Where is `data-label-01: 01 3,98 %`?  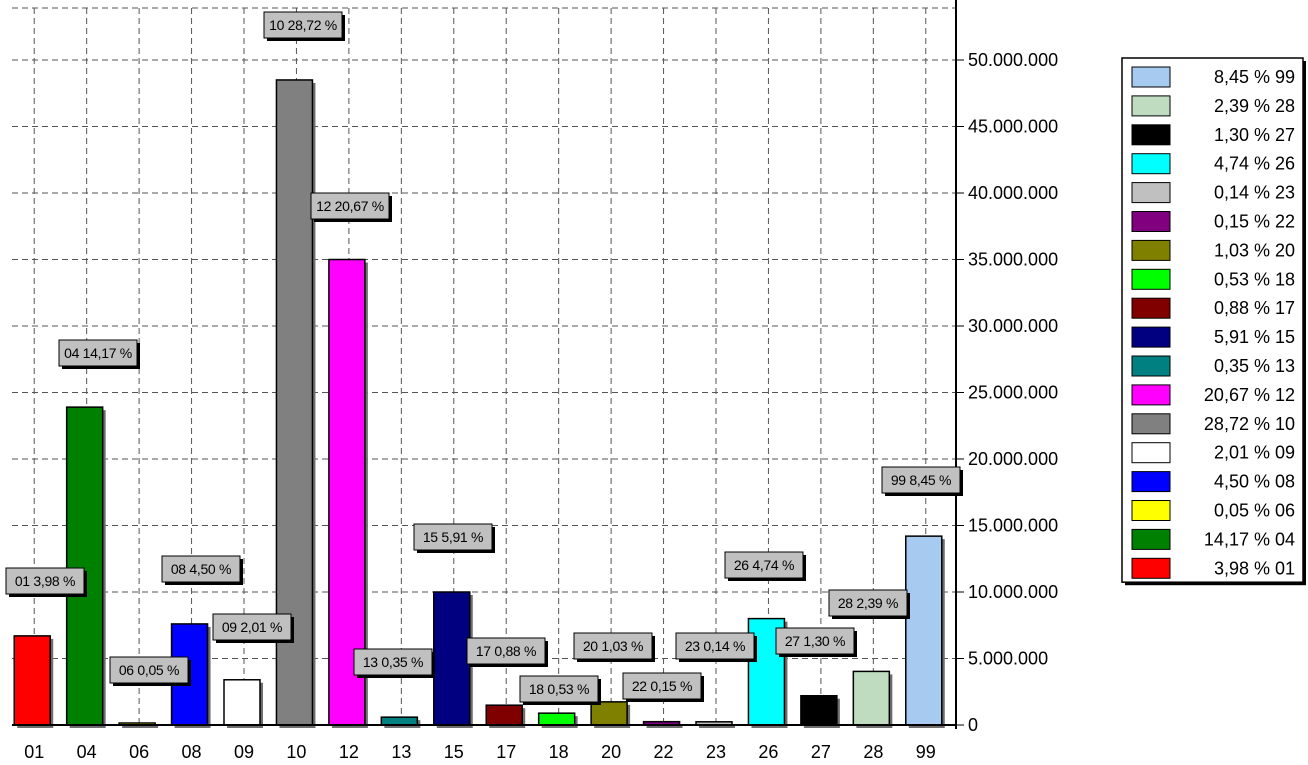
data-label-01: 01 3,98 % is located at coordinates (46, 582).